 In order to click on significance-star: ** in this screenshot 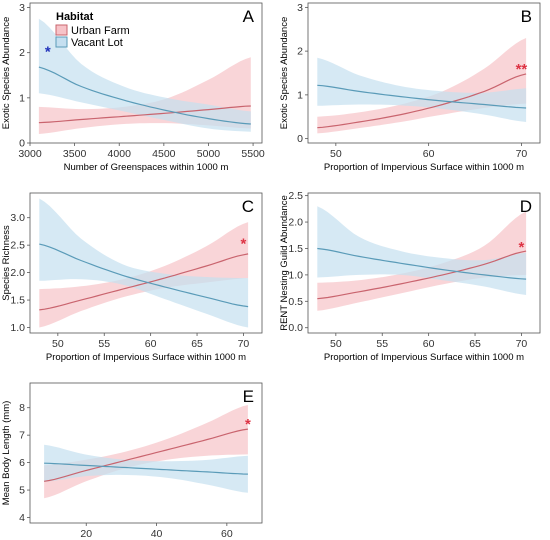, I will do `click(522, 69)`.